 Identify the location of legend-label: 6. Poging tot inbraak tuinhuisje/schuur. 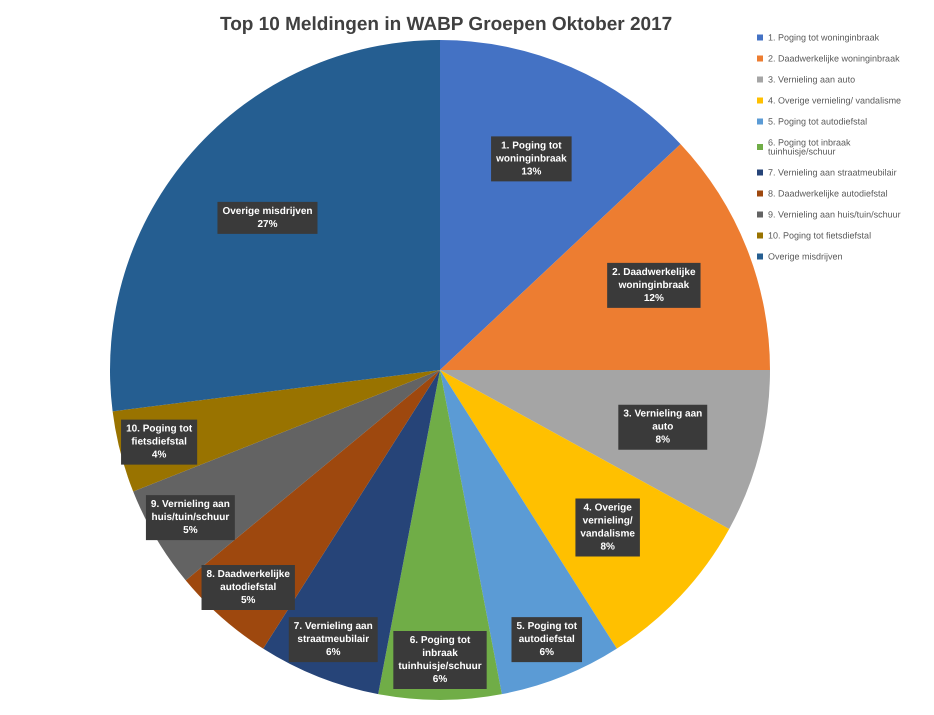
(810, 147).